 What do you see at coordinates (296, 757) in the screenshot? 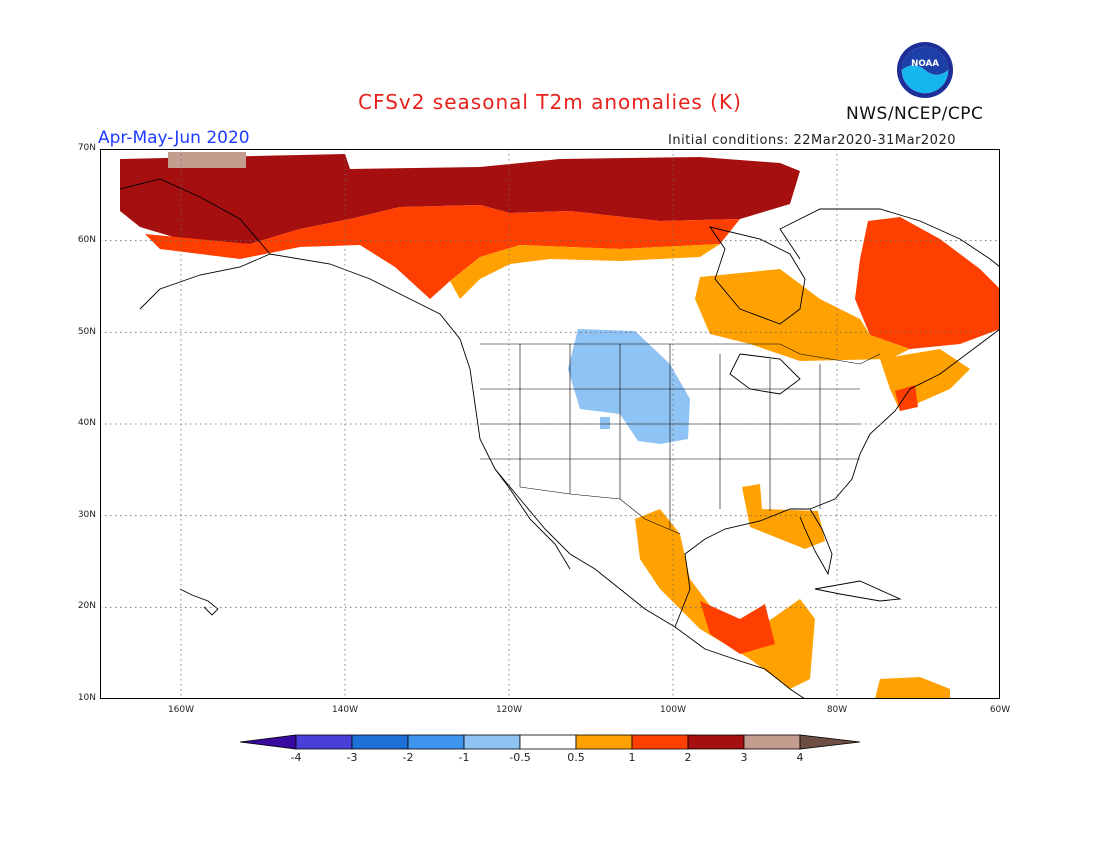
I see `legend-tick-label: -4` at bounding box center [296, 757].